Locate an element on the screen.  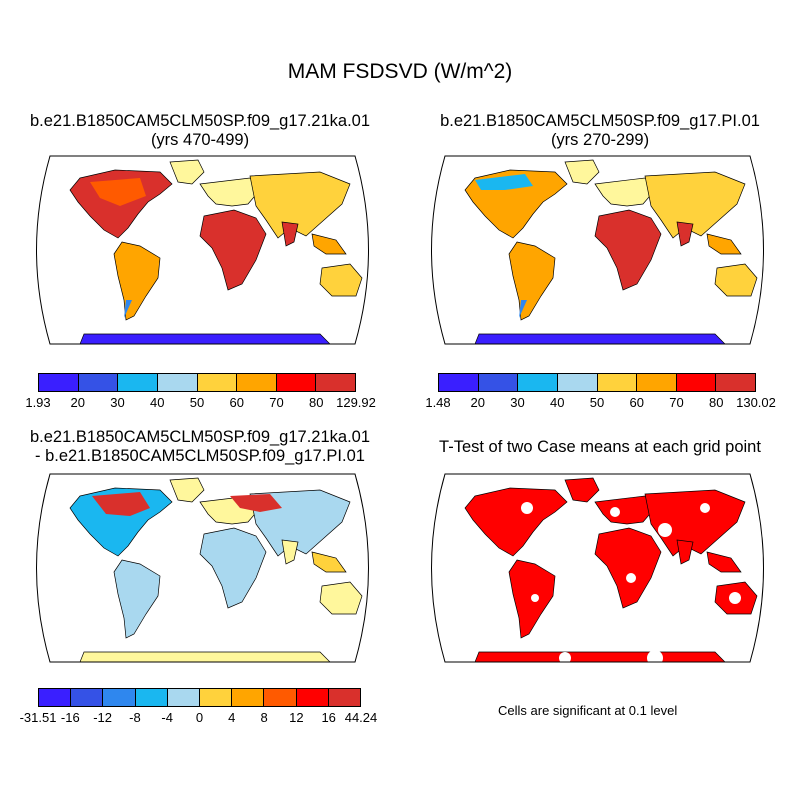
difference-colorbar-tick-label: 8 is located at coordinates (264, 717).